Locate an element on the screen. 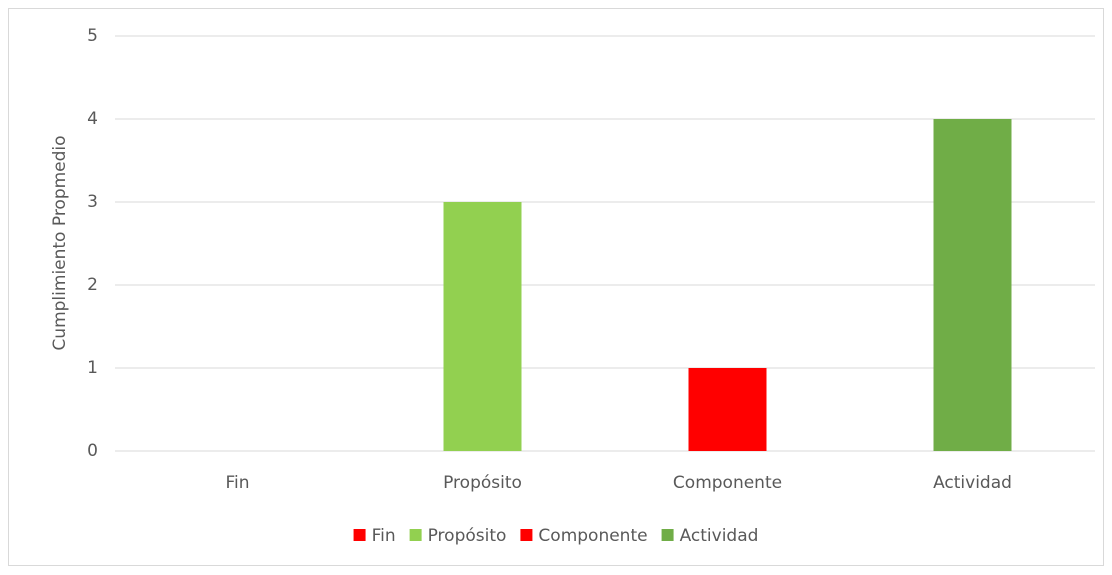  legend-label: Componente is located at coordinates (592, 536).